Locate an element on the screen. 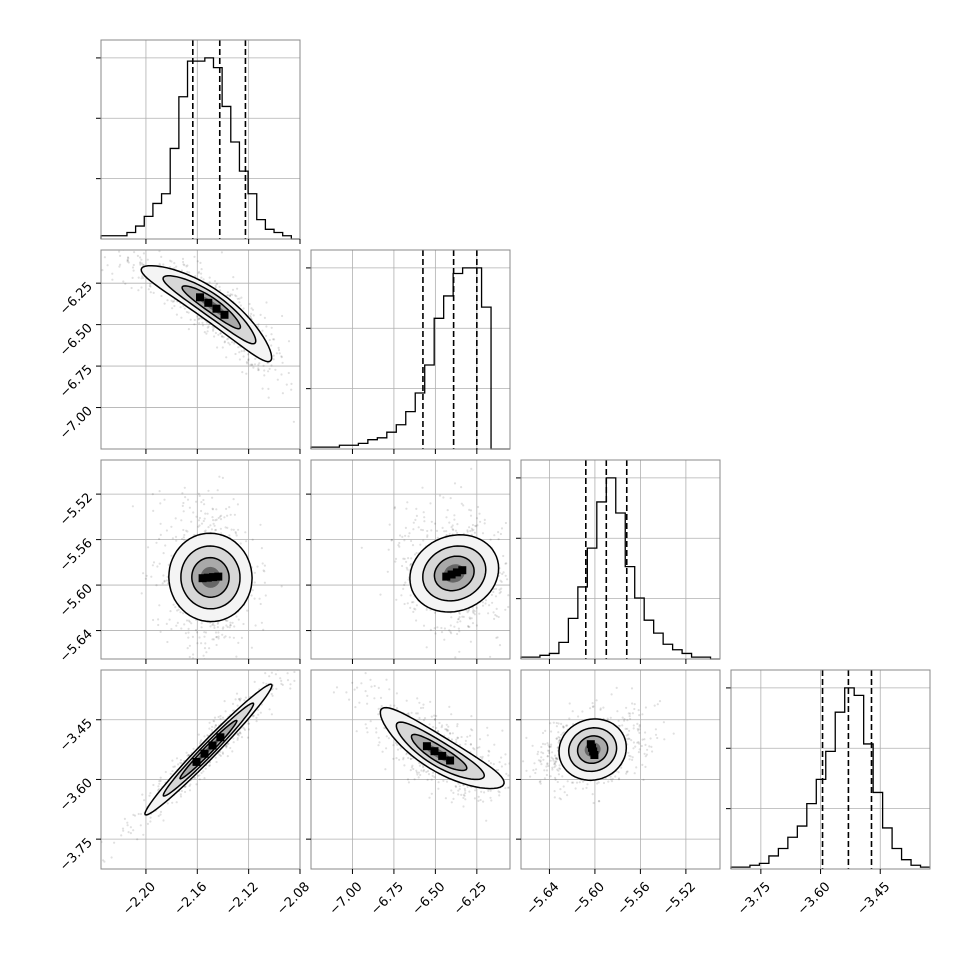  x-tick-label: −5.56 is located at coordinates (634, 898).